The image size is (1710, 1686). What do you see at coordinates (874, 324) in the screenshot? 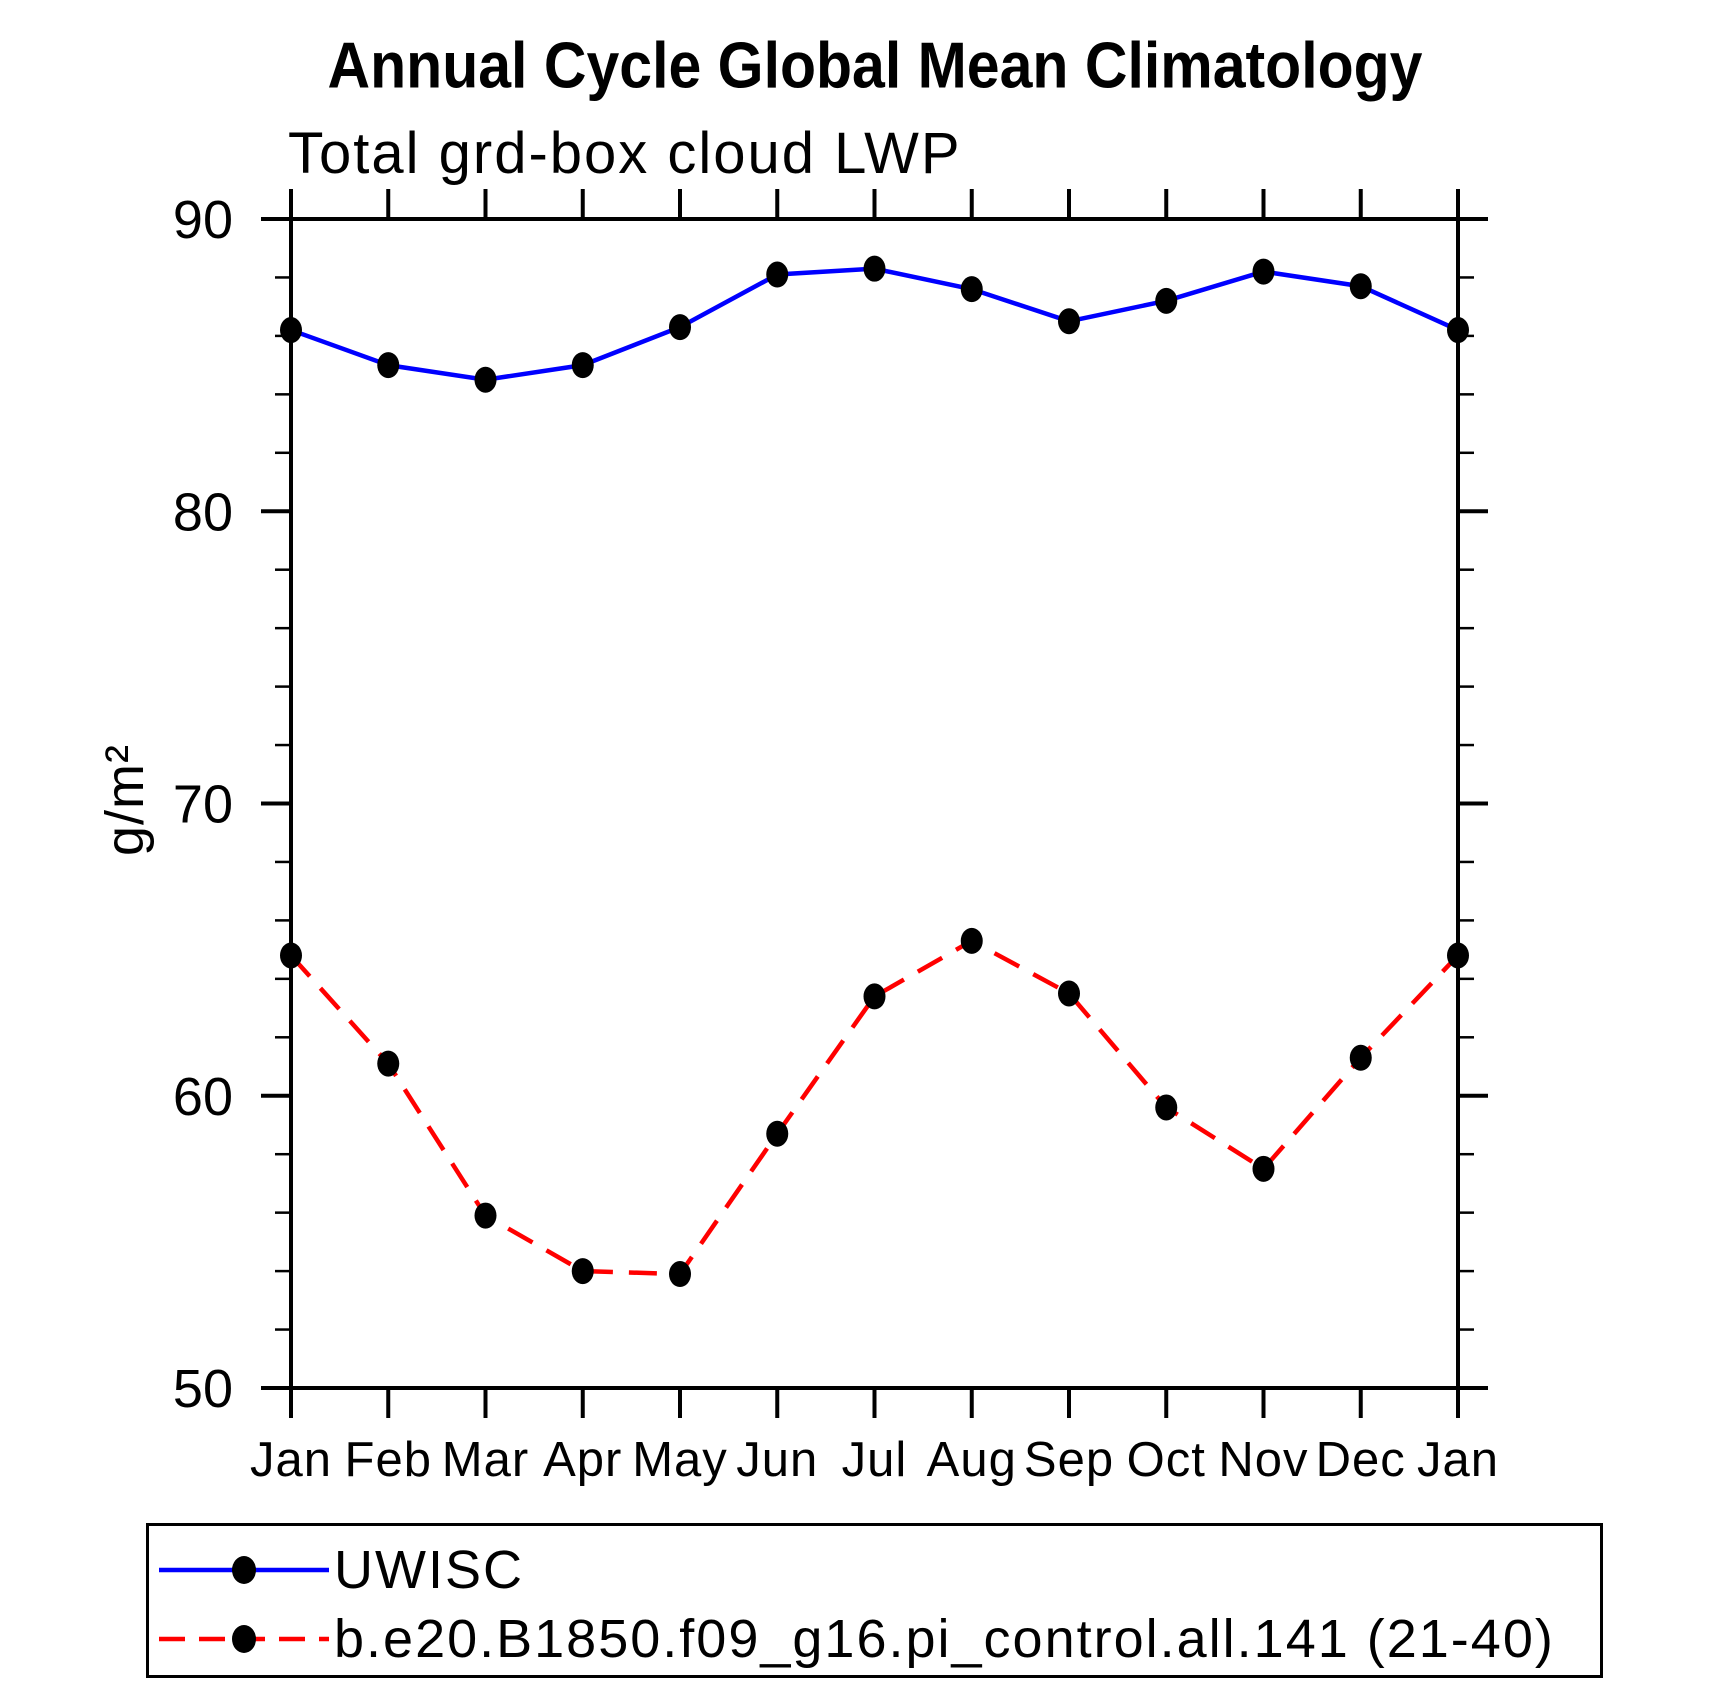
I see `series-line-uwisc` at bounding box center [874, 324].